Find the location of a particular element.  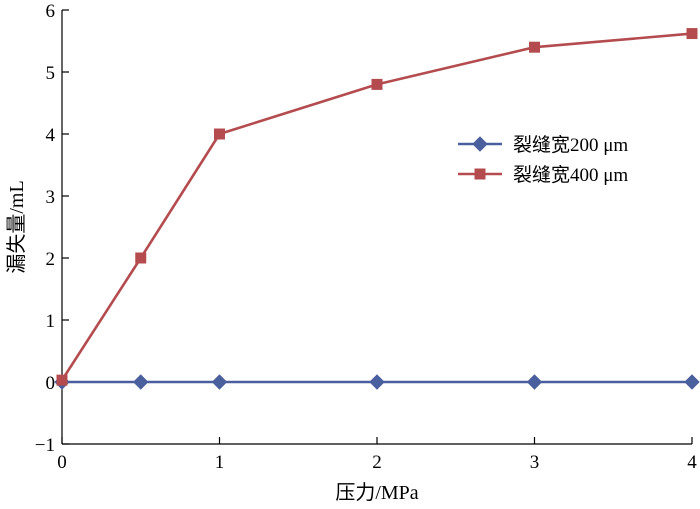

y-tick-label: 1 is located at coordinates (51, 321).